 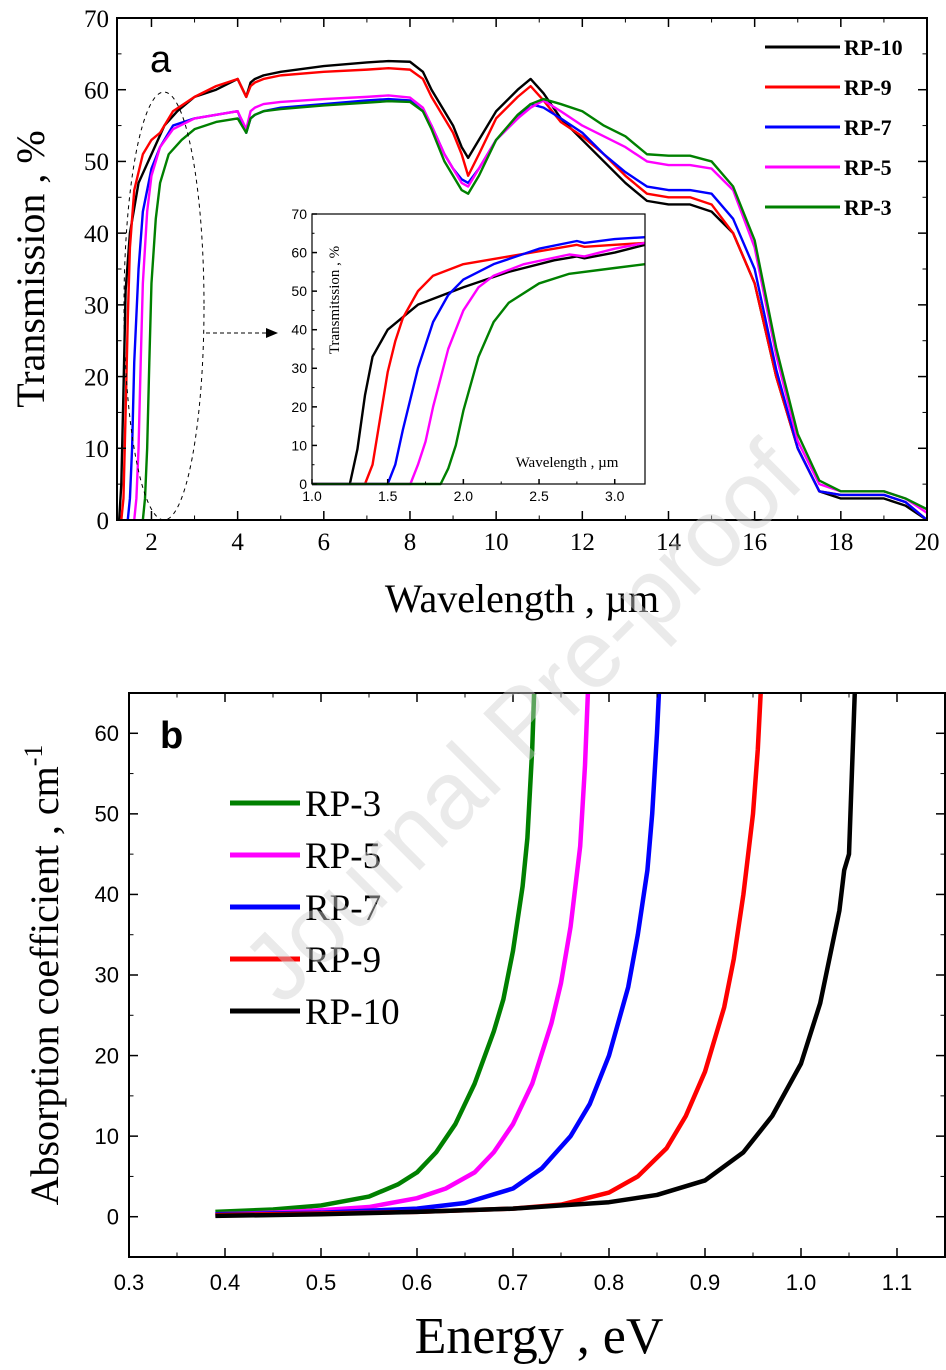 I want to click on panel-a-x-tick-label: 14, so click(x=669, y=542).